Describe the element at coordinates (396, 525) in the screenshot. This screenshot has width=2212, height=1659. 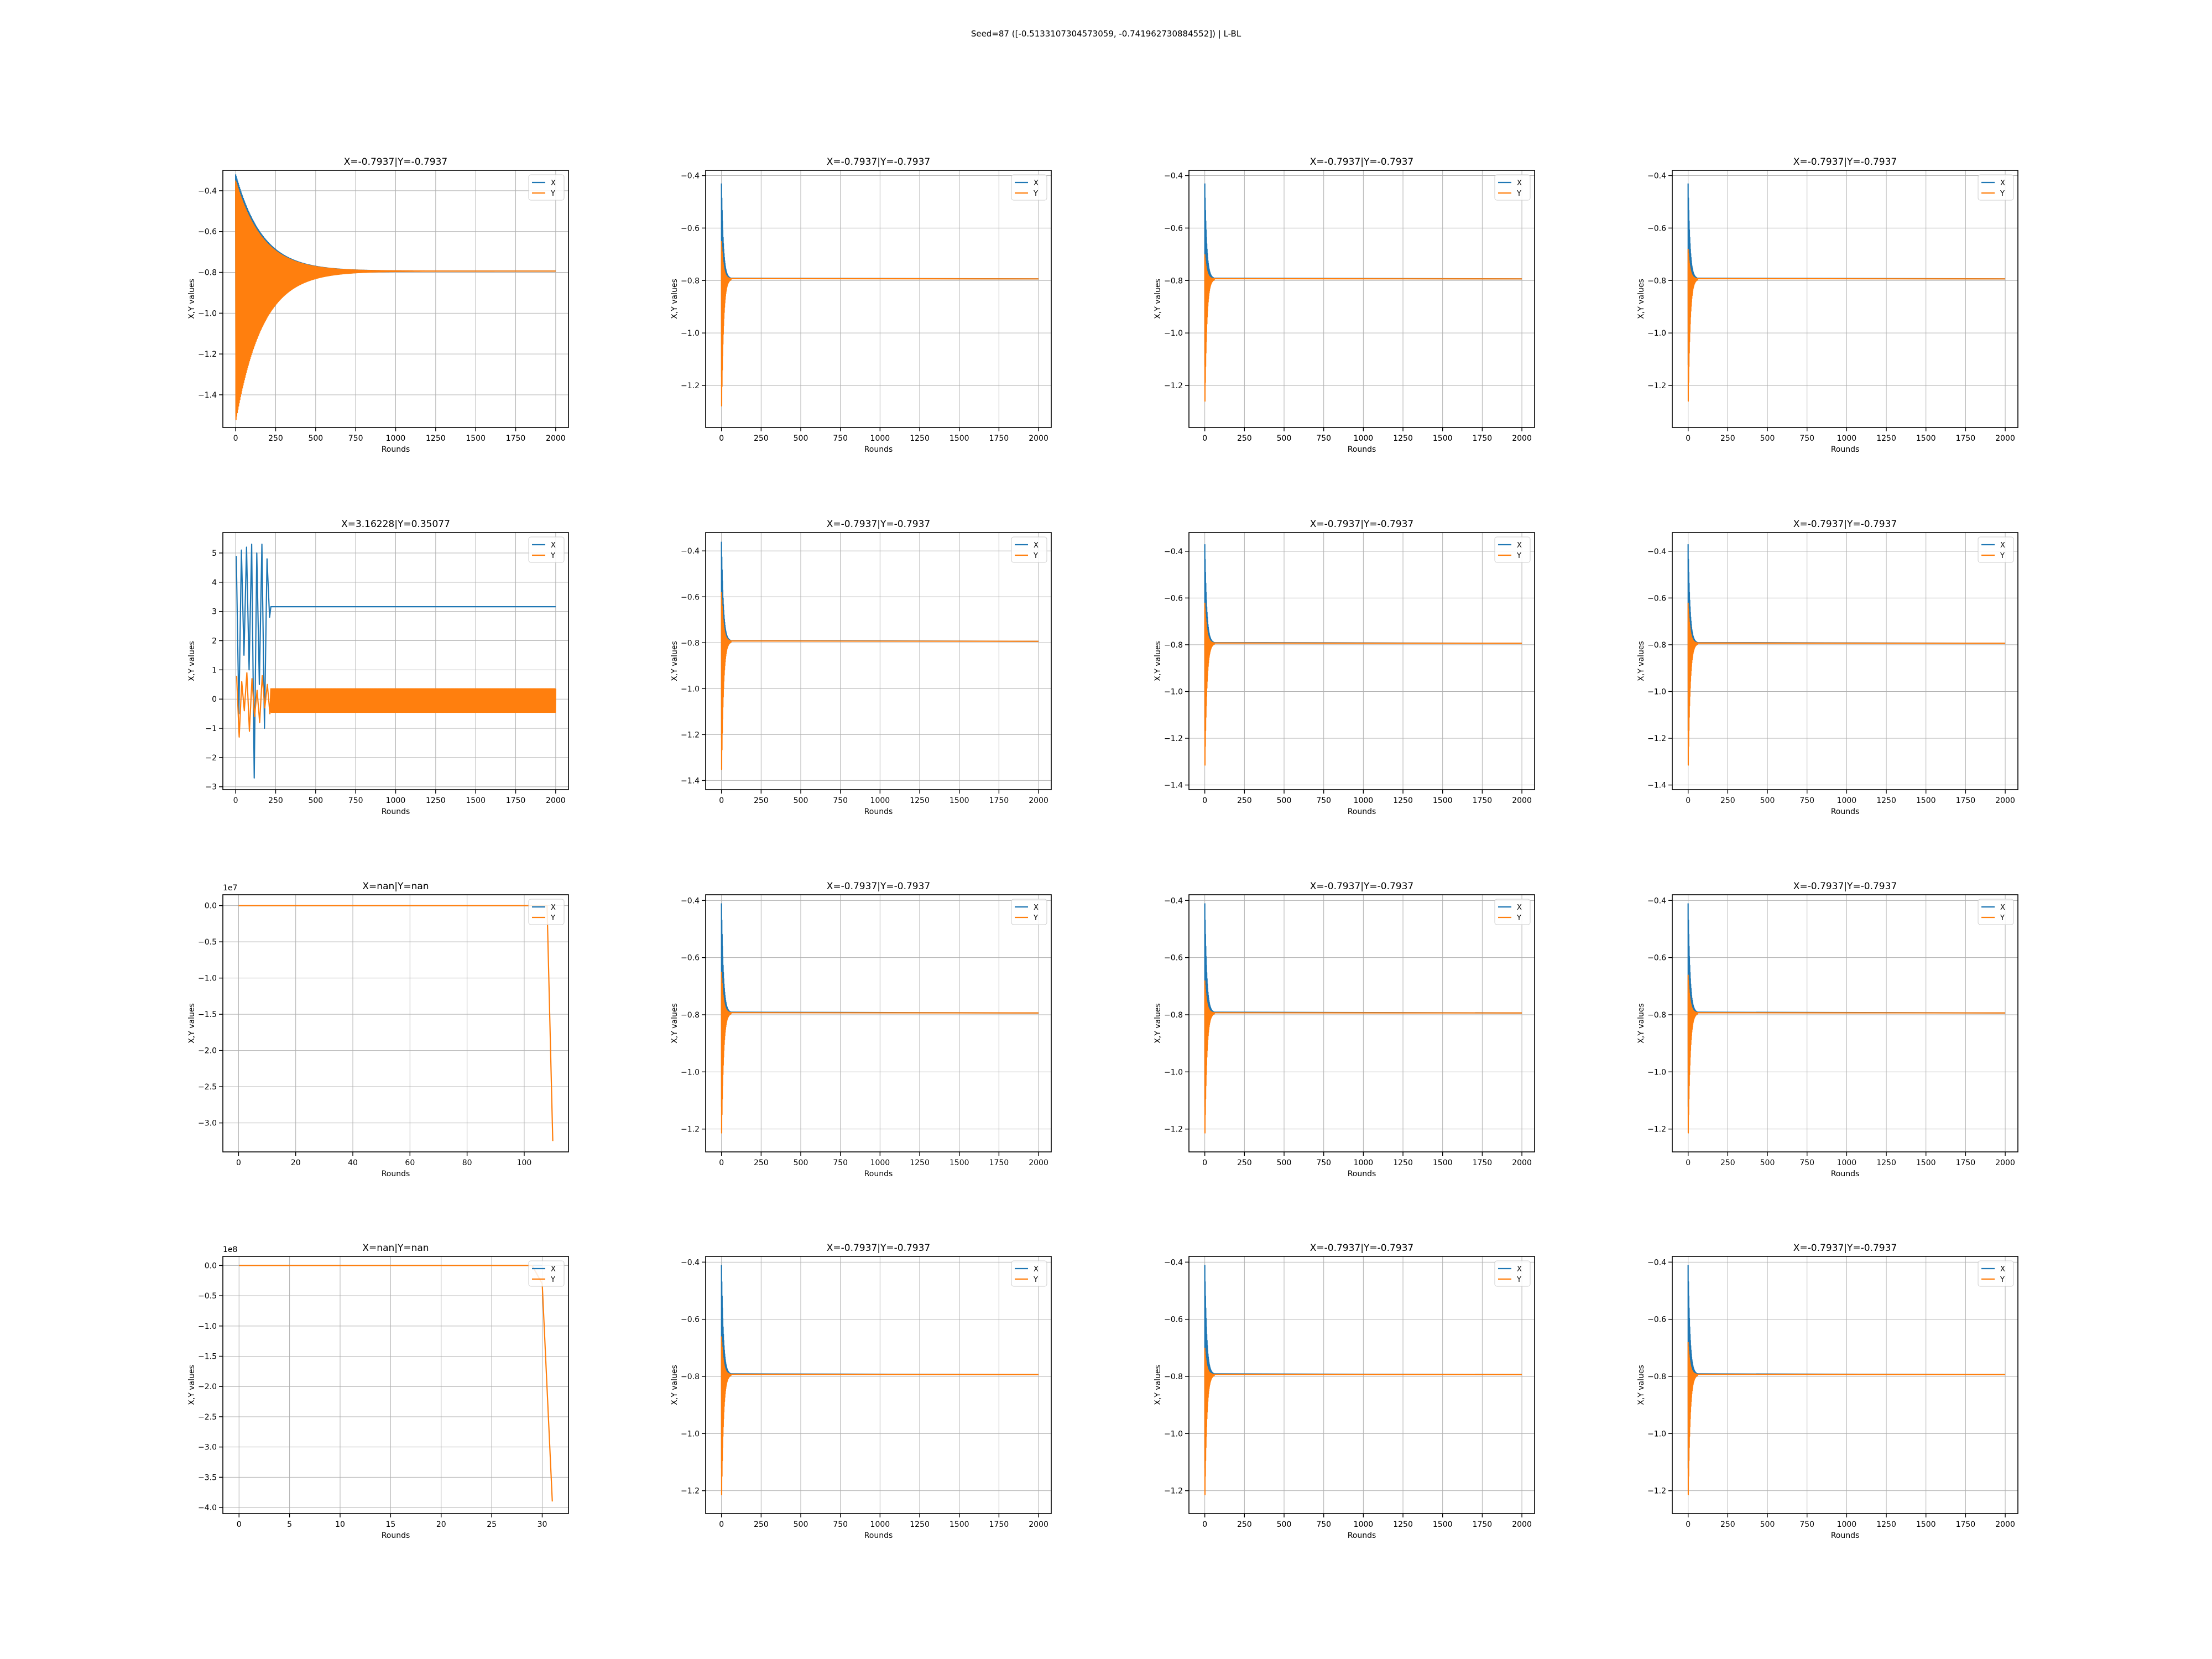
I see `subplot-title: X=3.16228|Y=0.35077` at that location.